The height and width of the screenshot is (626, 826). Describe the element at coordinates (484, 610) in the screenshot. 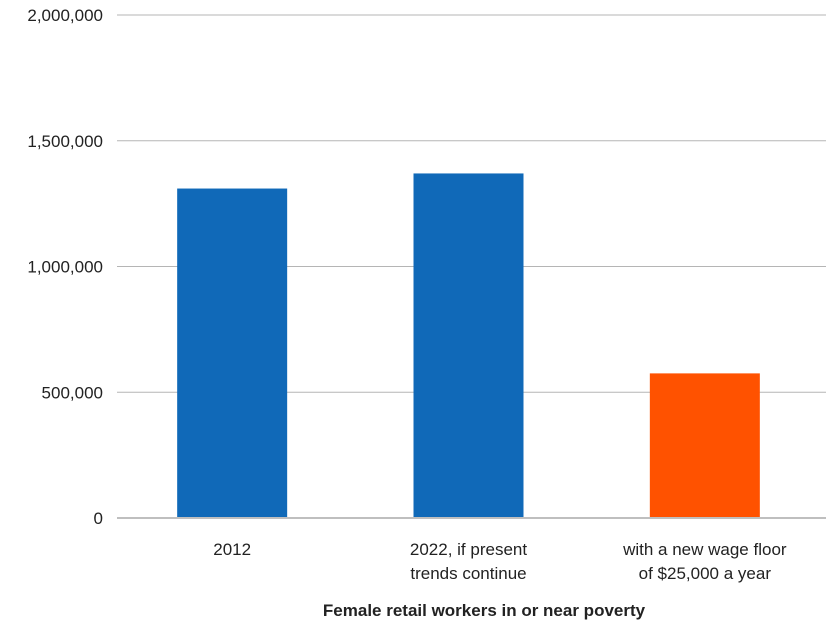

I see `x-axis-title: Female retail workers in or near poverty` at that location.